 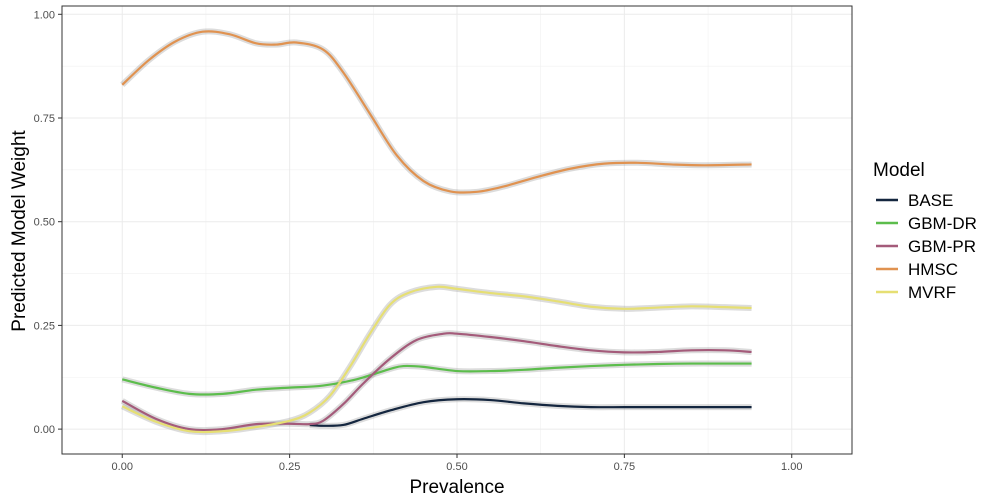 What do you see at coordinates (44, 326) in the screenshot?
I see `y-tick-label-1: 0.25` at bounding box center [44, 326].